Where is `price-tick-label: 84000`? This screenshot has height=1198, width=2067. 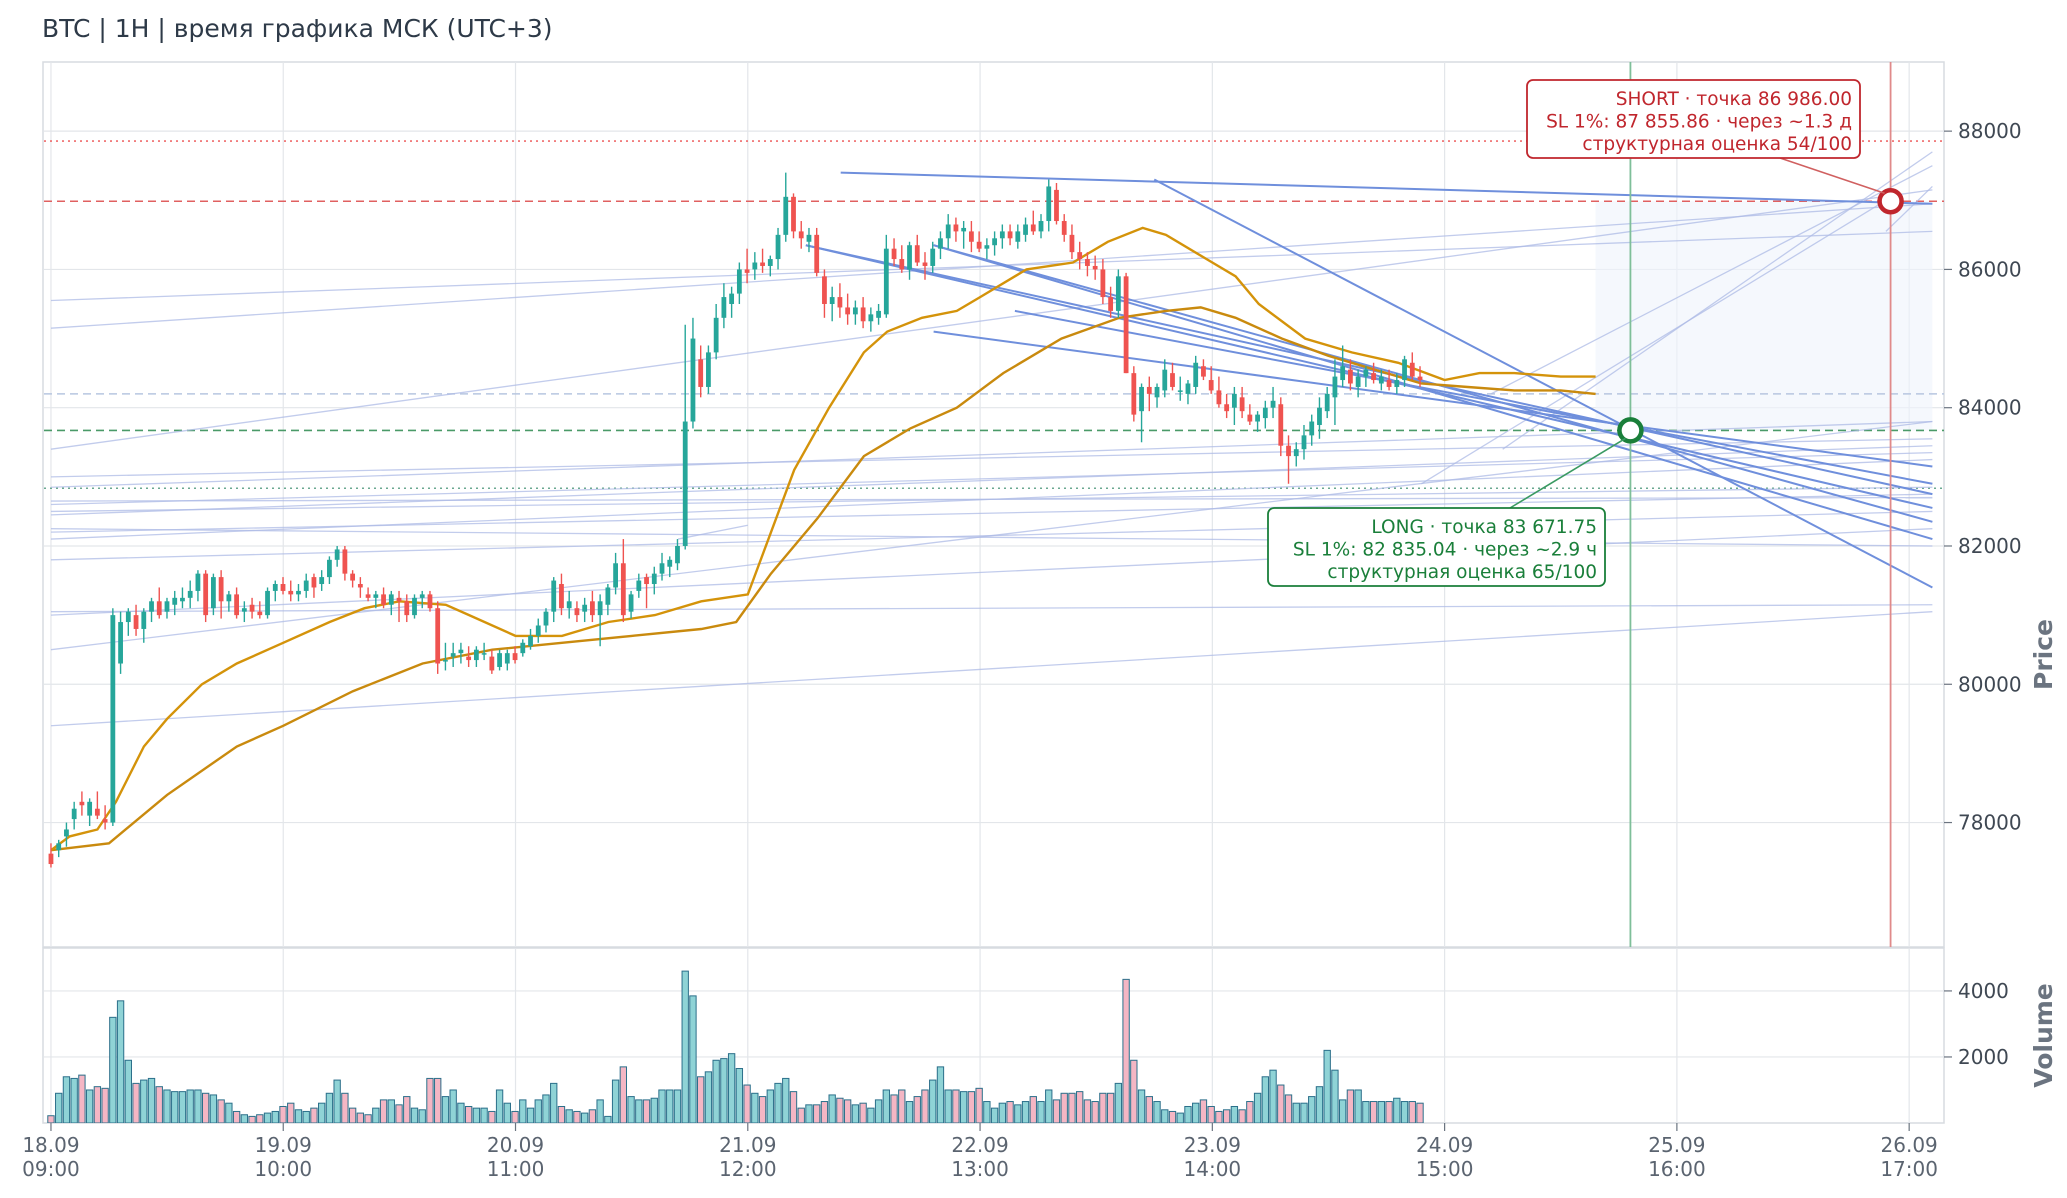
price-tick-label: 84000 is located at coordinates (1990, 408).